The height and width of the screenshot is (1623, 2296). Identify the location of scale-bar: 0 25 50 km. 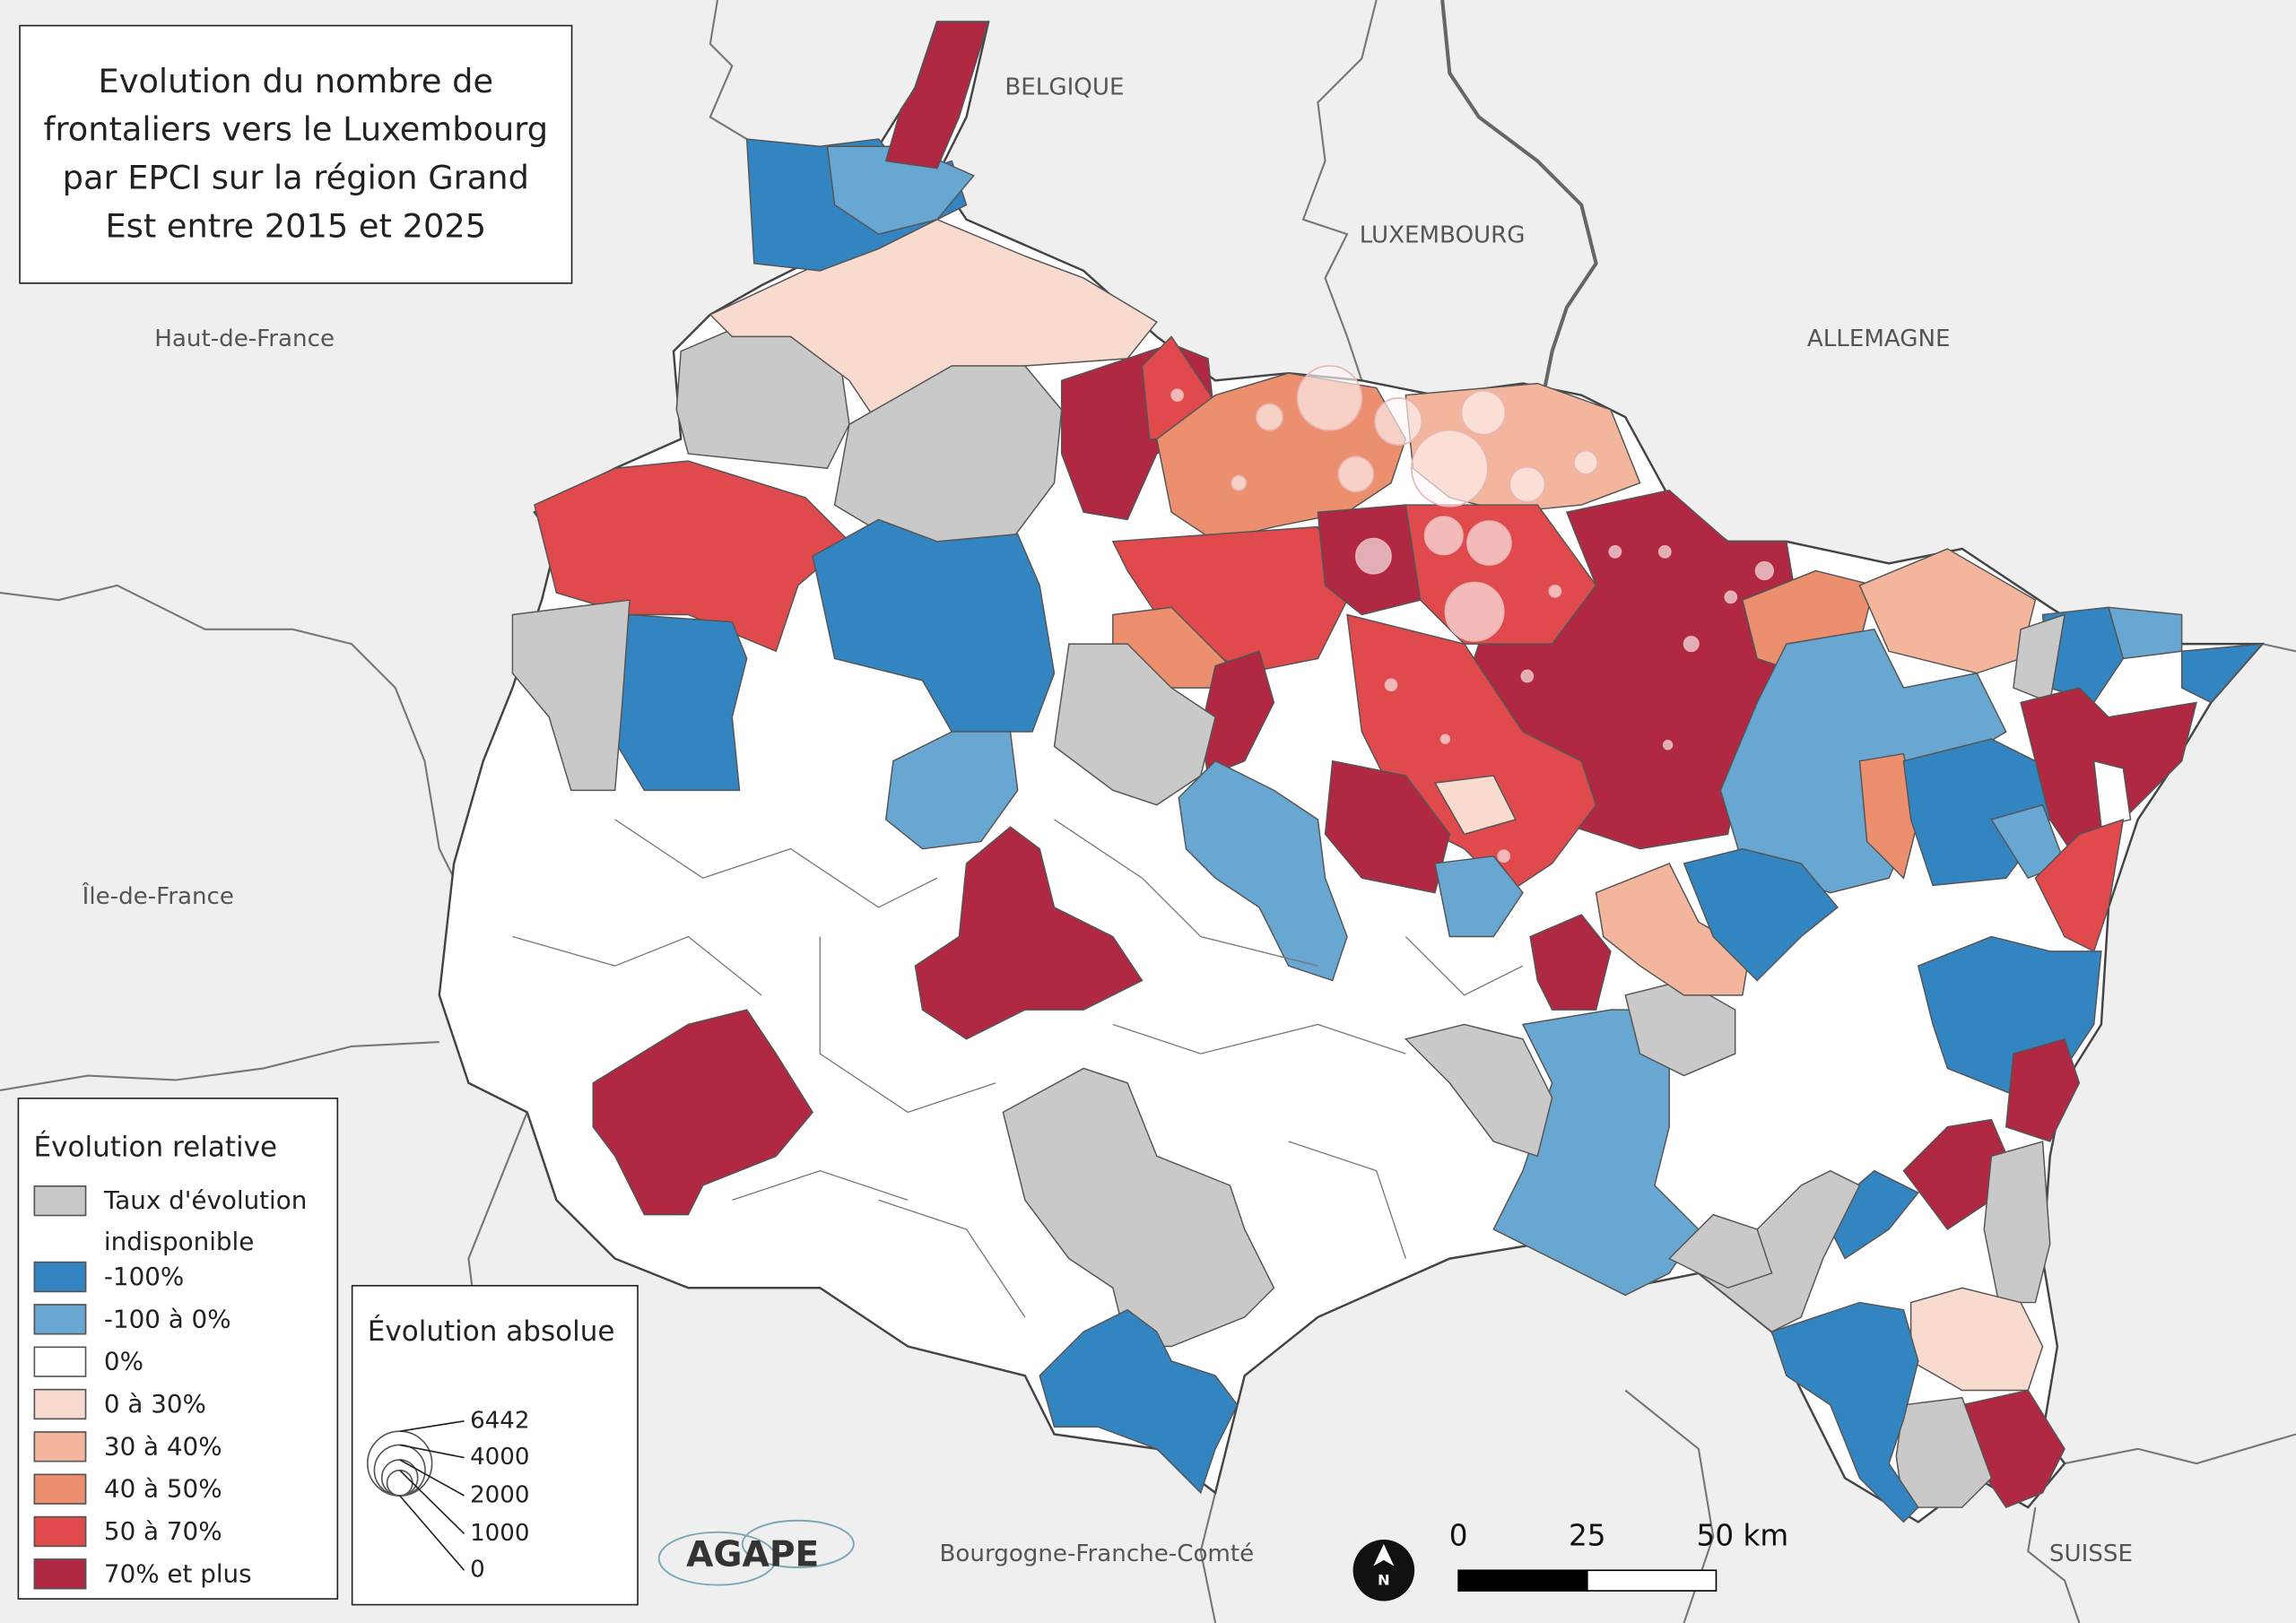
(1618, 1555).